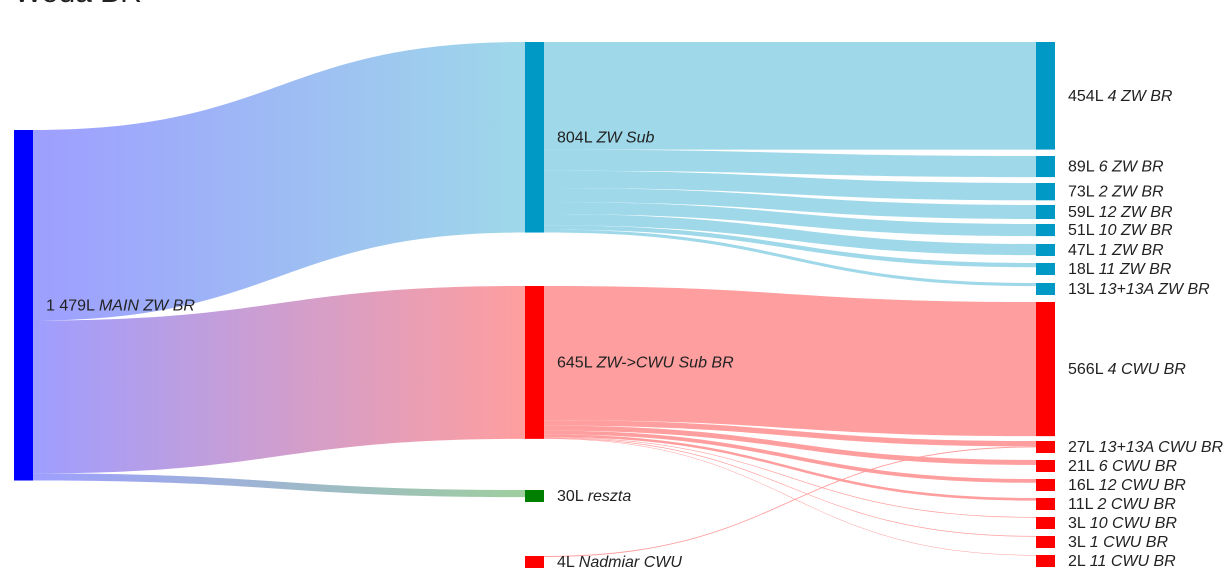 Image resolution: width=1230 pixels, height=576 pixels. Describe the element at coordinates (1131, 192) in the screenshot. I see `node-name: 2 ZW BR` at that location.